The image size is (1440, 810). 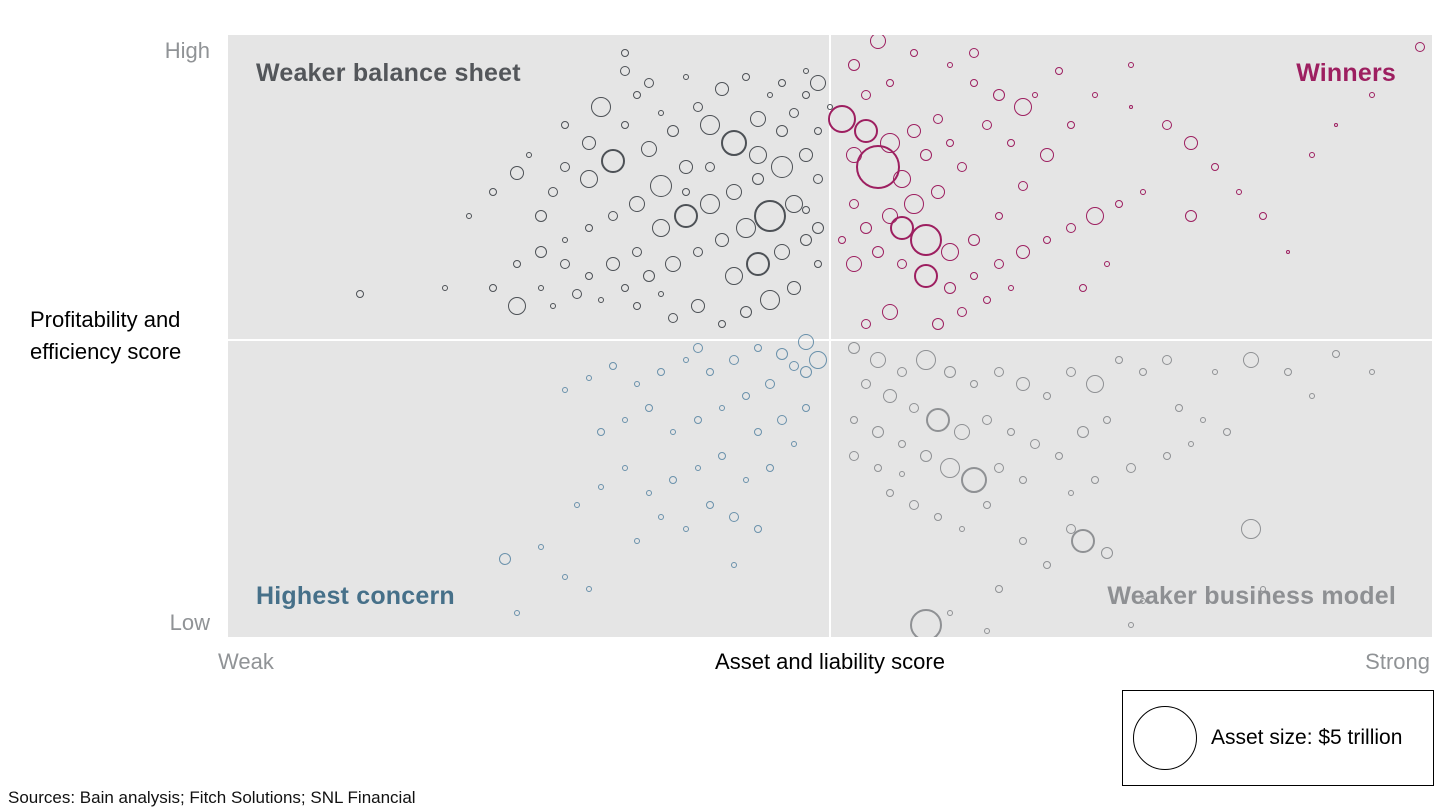 What do you see at coordinates (106, 351) in the screenshot?
I see `y-axis-title-line2: efficiency score` at bounding box center [106, 351].